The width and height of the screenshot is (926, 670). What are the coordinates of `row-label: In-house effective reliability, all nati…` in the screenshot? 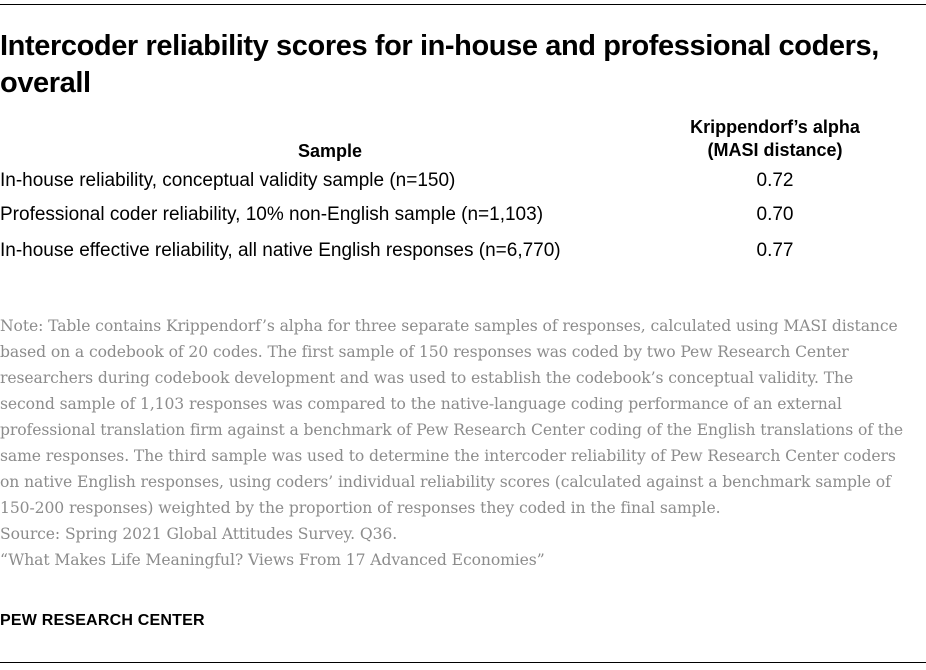 It's located at (280, 250).